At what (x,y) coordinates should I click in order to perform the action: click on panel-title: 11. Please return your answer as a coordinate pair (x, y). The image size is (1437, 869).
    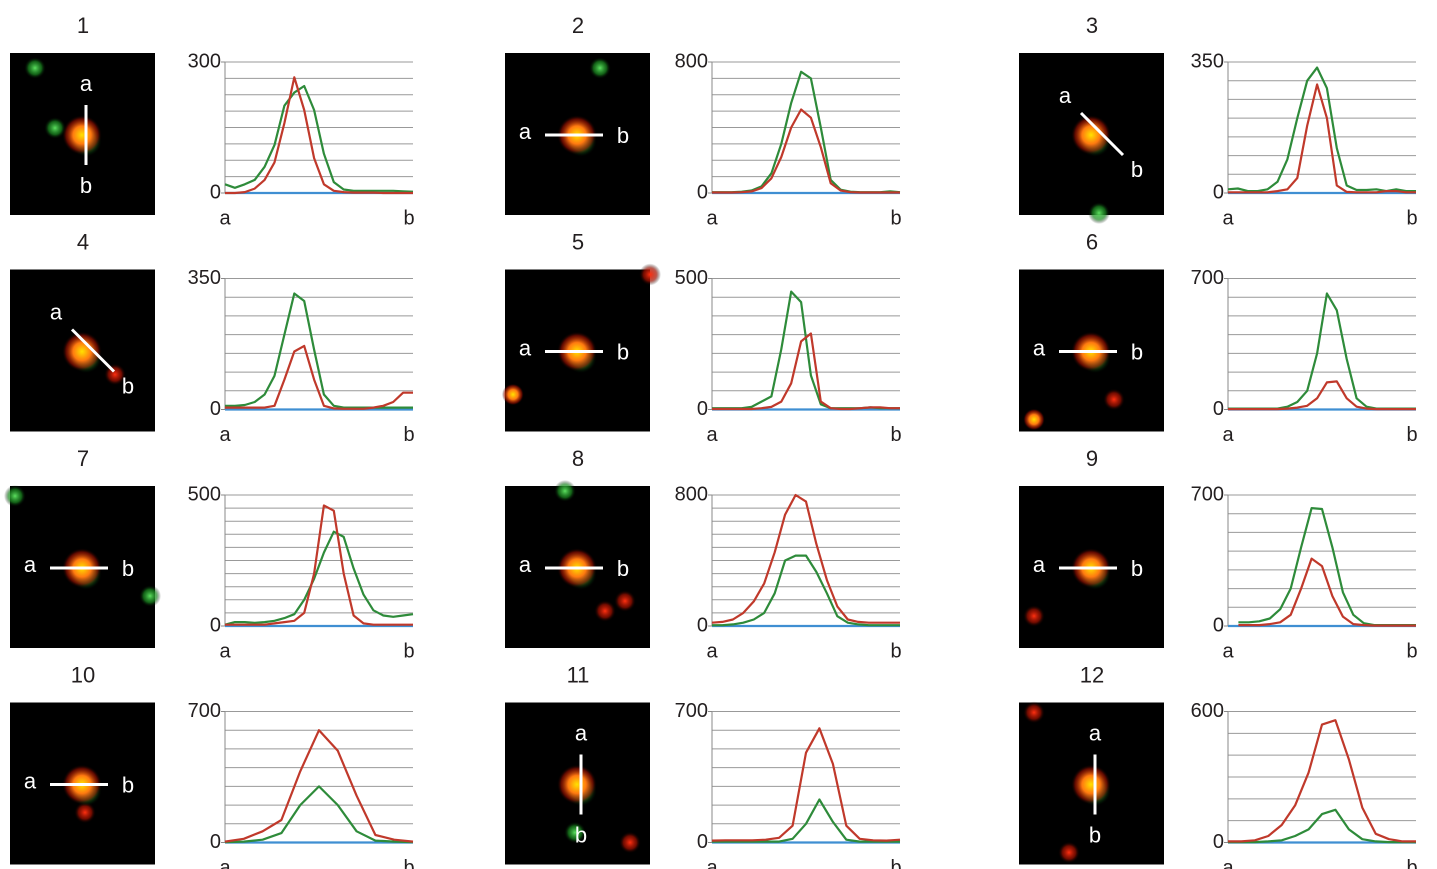
    Looking at the image, I should click on (578, 674).